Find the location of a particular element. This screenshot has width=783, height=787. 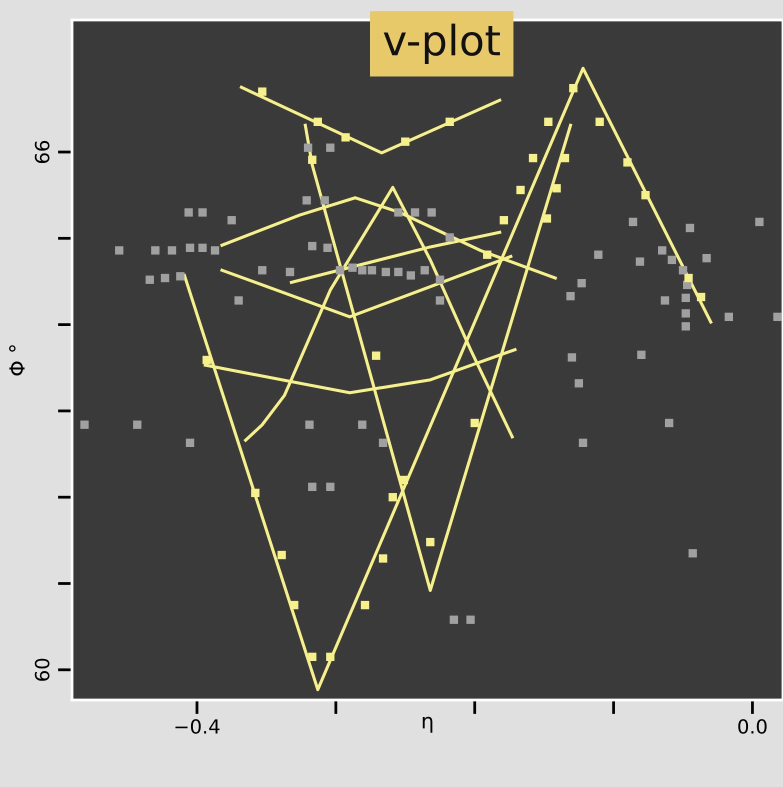

annotation: v-plot is located at coordinates (442, 44).